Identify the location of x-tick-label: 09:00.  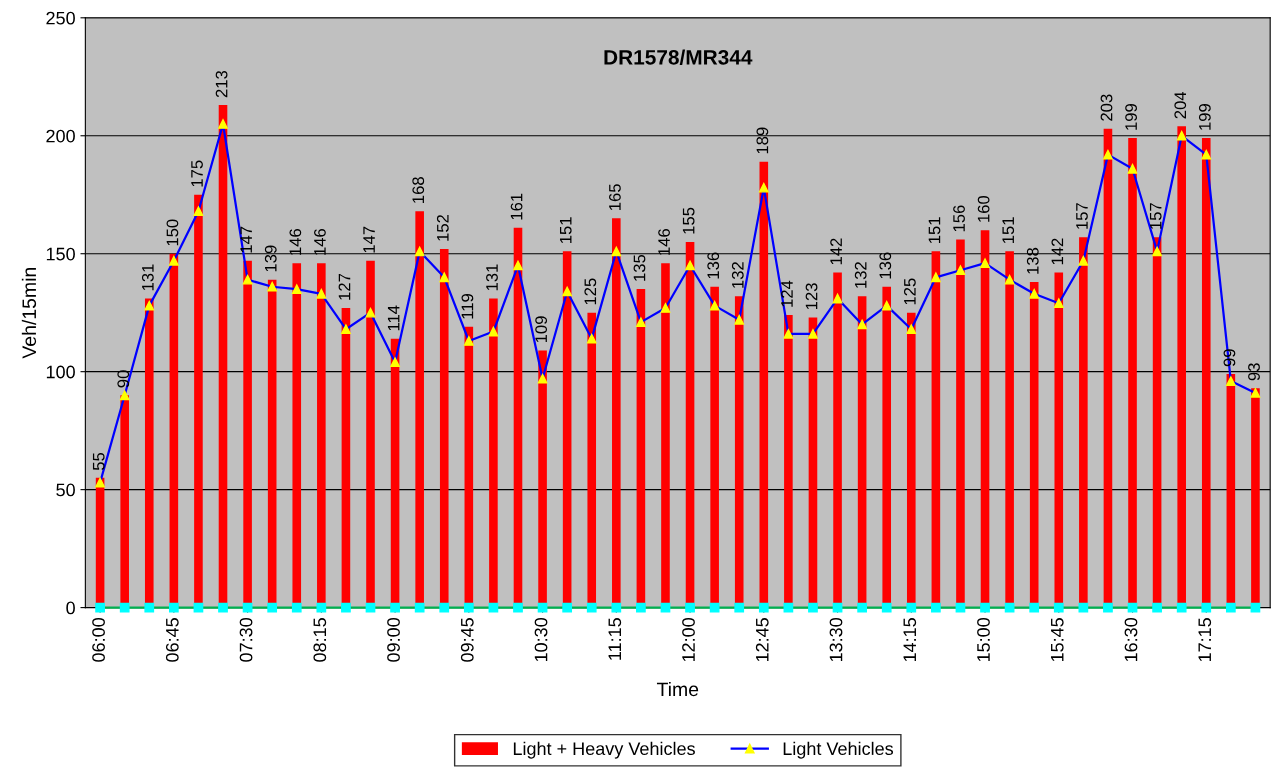
(393, 640).